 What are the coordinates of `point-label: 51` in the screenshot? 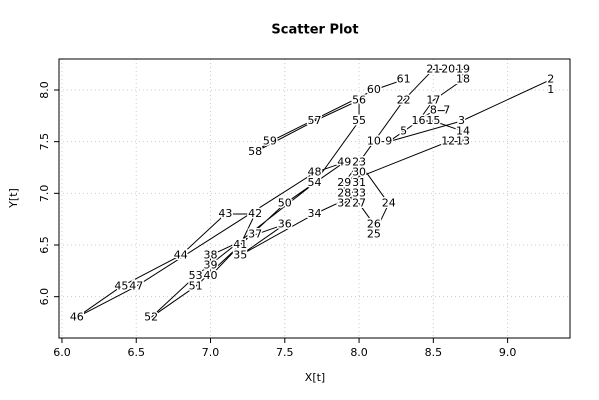 It's located at (196, 285).